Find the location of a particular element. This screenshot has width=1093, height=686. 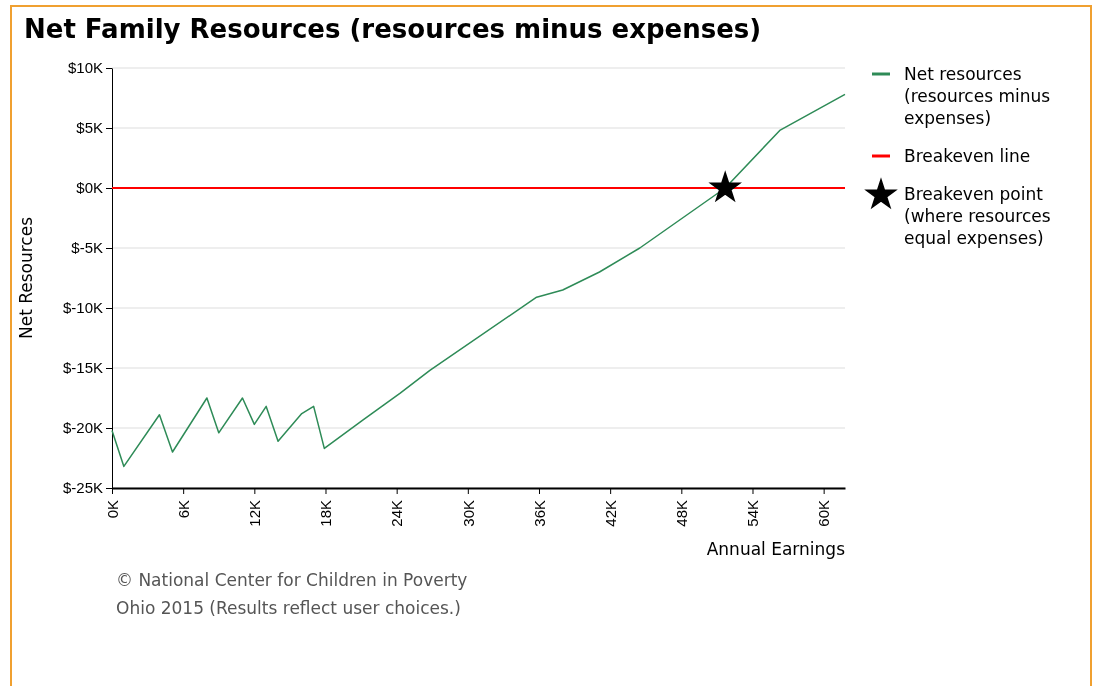

x-tick-label: 54K is located at coordinates (753, 513).